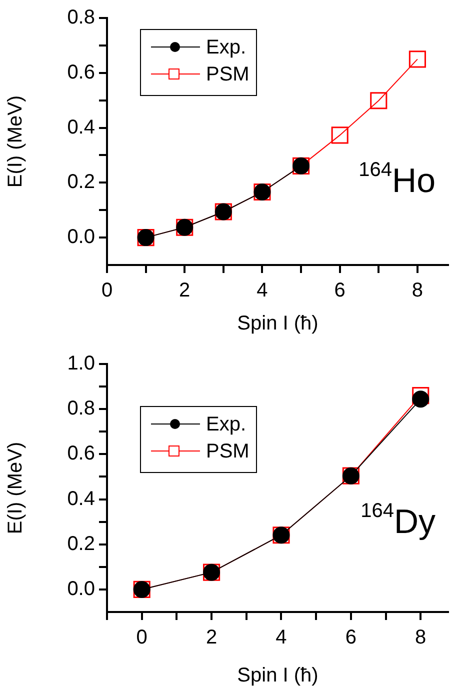  Describe the element at coordinates (81, 363) in the screenshot. I see `y-tick-label: 1.0` at that location.